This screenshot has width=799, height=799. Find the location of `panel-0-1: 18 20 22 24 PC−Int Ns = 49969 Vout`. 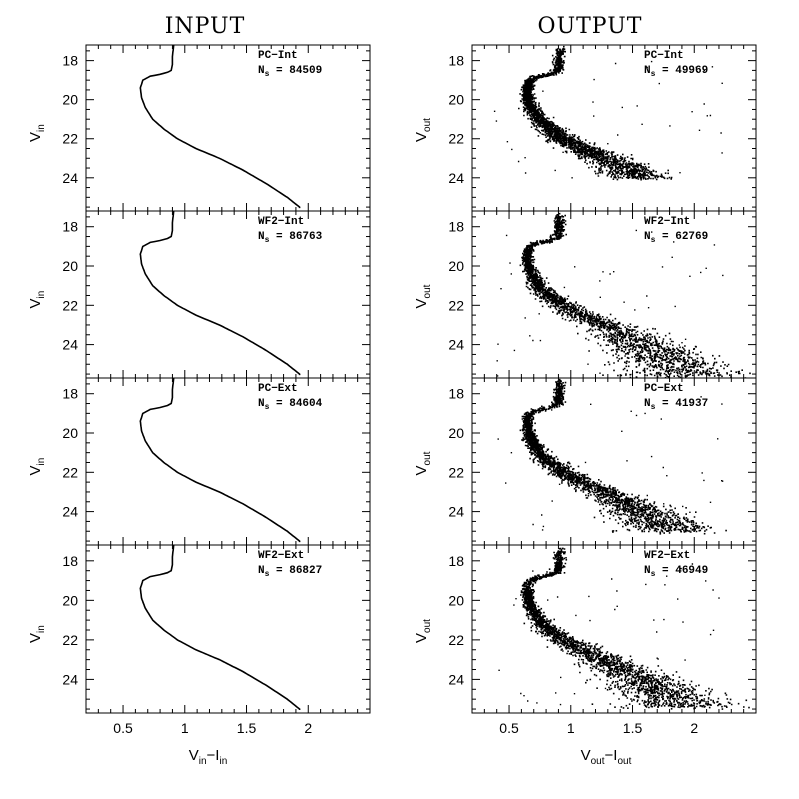

panel-0-1: 18 20 22 24 PC−Int Ns = 49969 Vout is located at coordinates (585, 128).